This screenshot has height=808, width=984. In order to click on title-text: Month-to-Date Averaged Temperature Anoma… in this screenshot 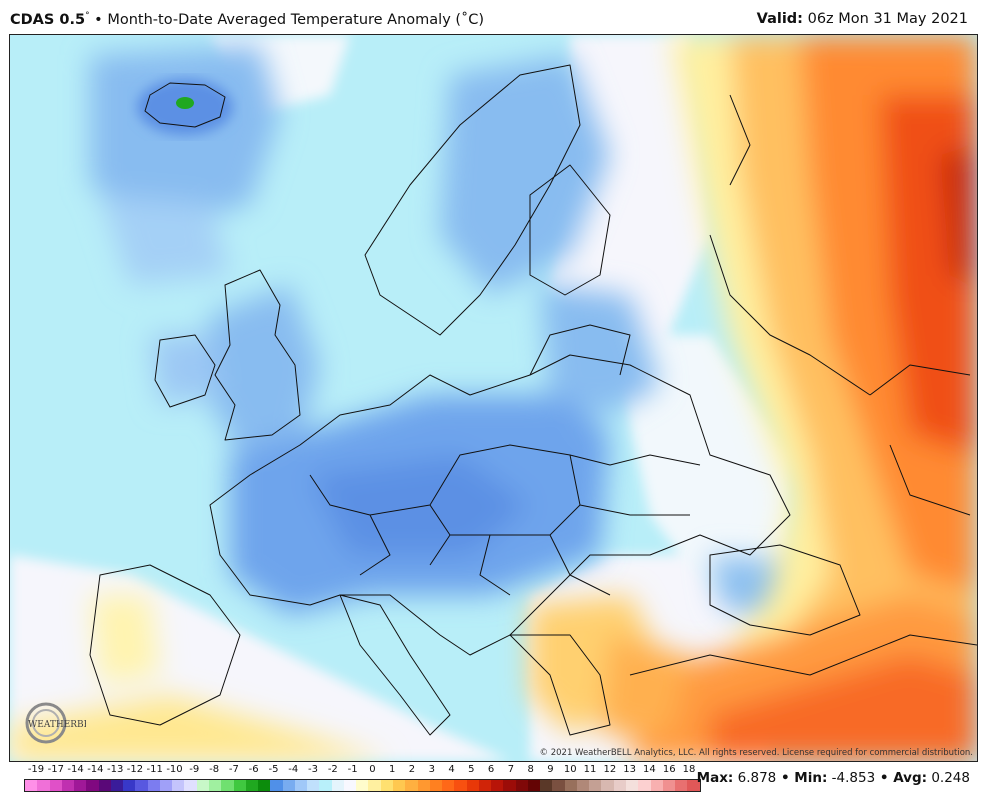, I will do `click(296, 19)`.